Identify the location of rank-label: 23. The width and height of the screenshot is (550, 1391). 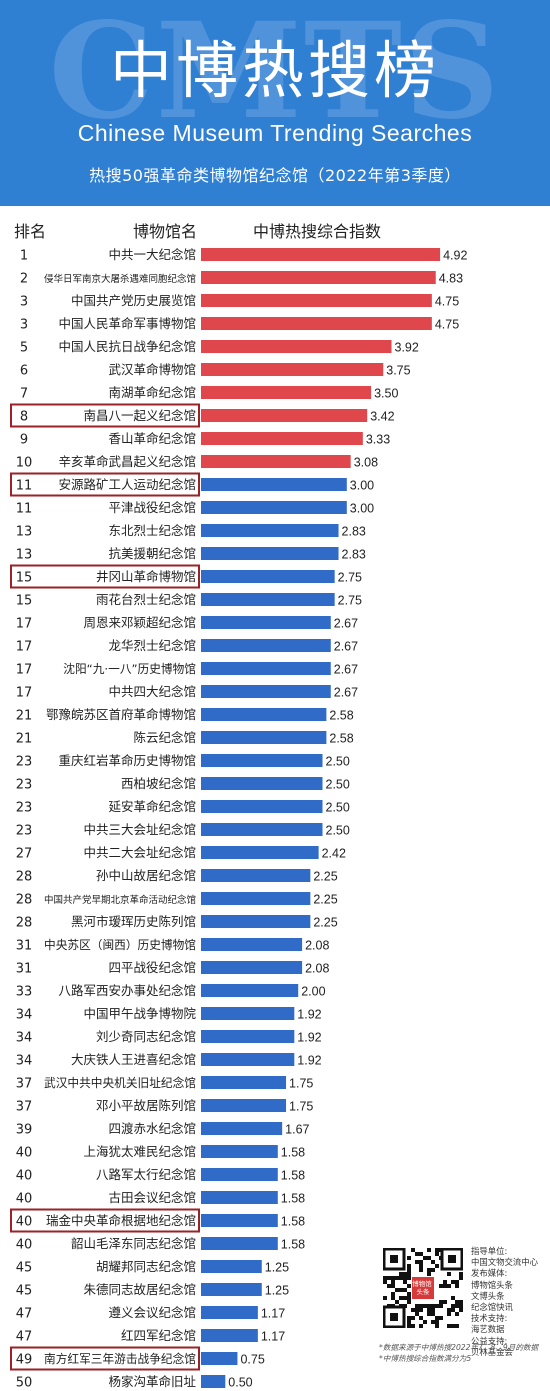
(24, 785).